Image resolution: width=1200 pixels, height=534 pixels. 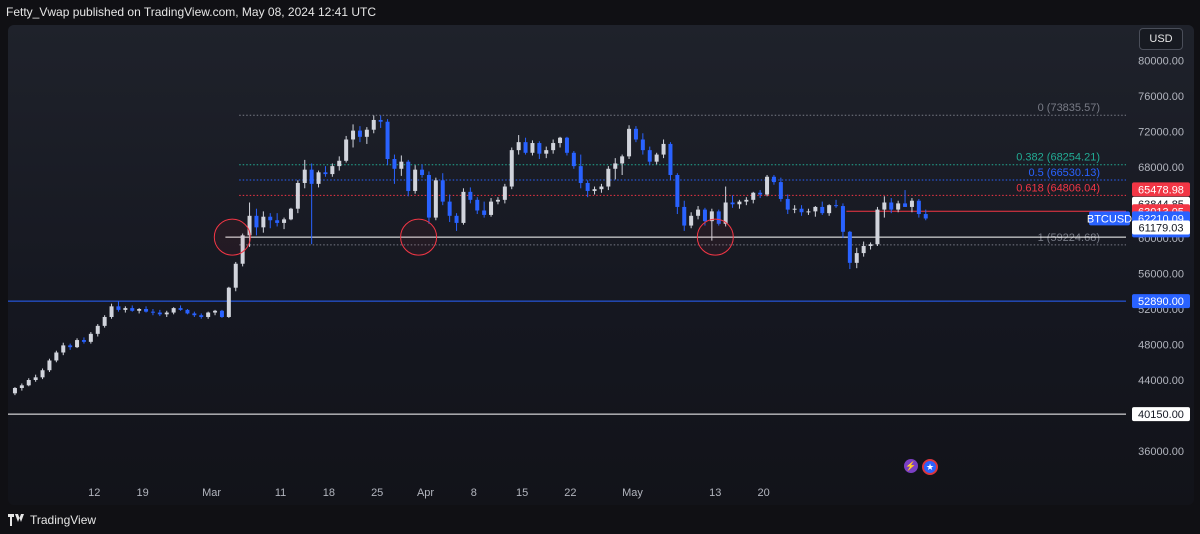 I want to click on tradingview-logo-icon, so click(x=16, y=520).